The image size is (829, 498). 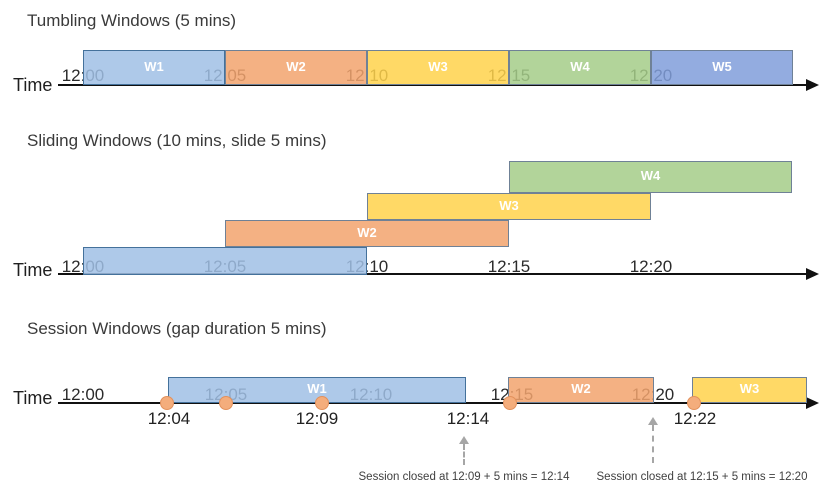 I want to click on session-closed-annotation: Session closed at 12:09 + 5 mins = 12:14, so click(x=464, y=477).